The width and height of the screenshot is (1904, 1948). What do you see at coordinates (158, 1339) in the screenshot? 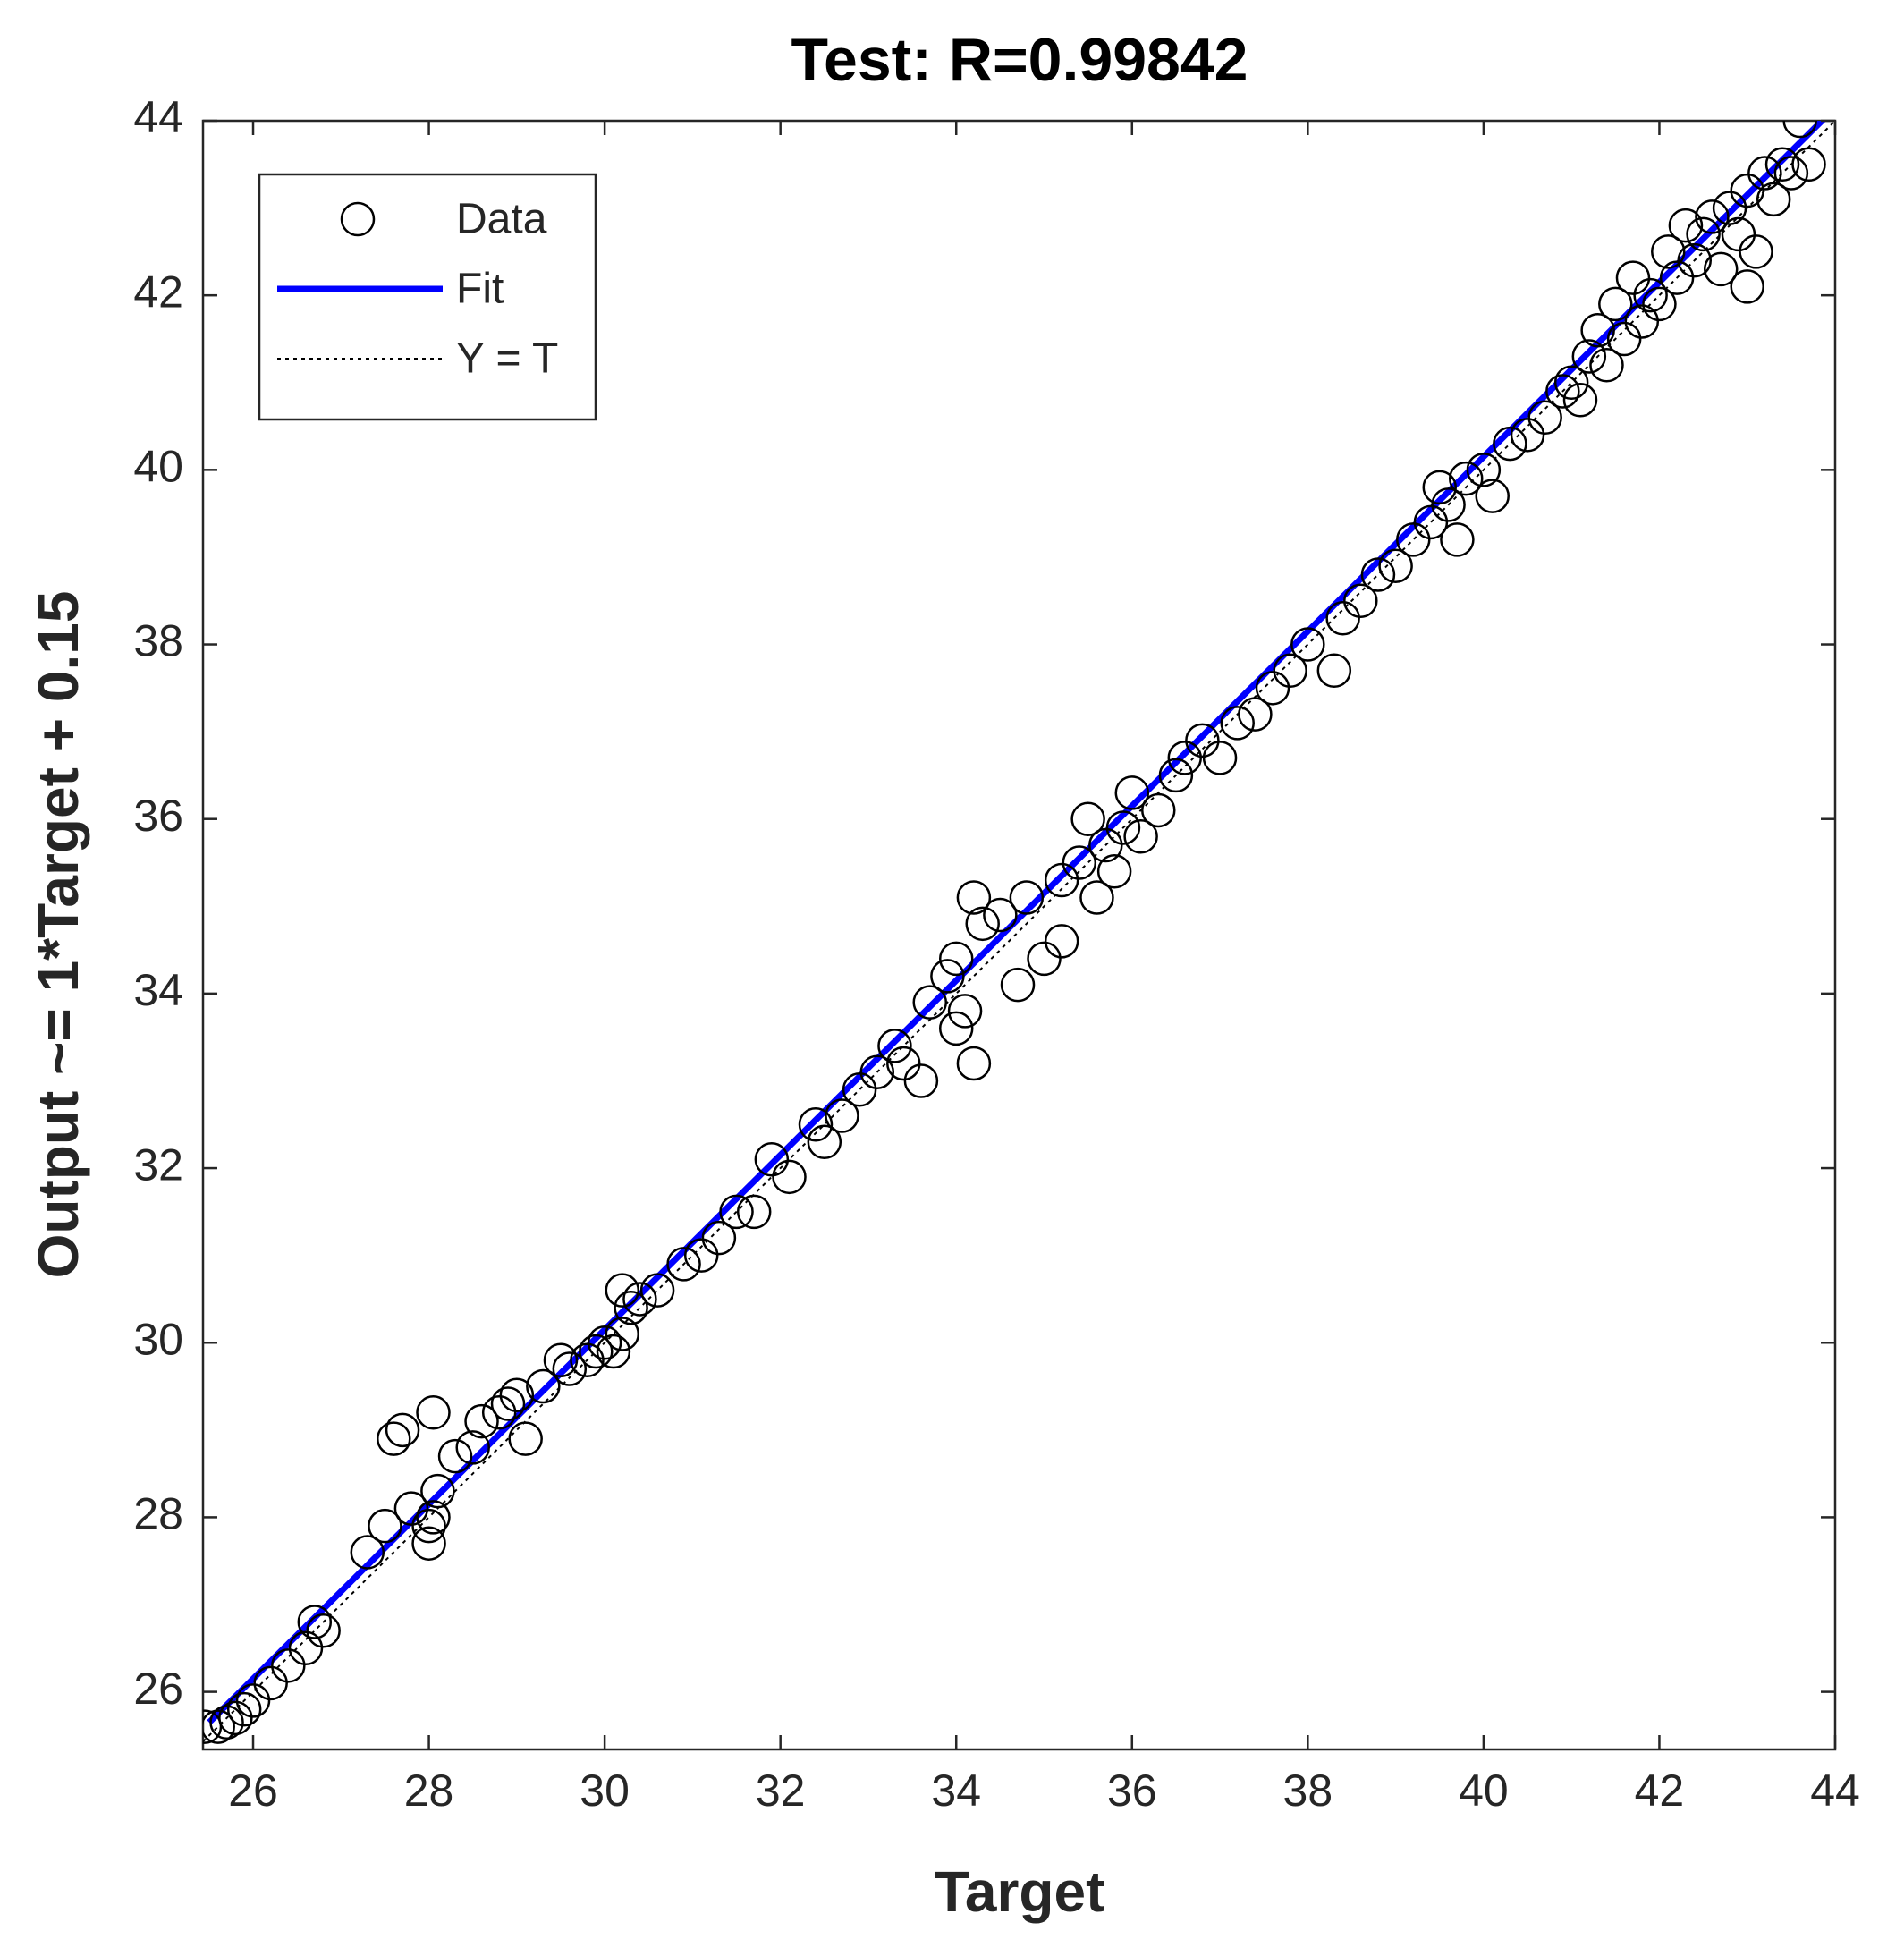
I see `y-tick-label: 30` at bounding box center [158, 1339].